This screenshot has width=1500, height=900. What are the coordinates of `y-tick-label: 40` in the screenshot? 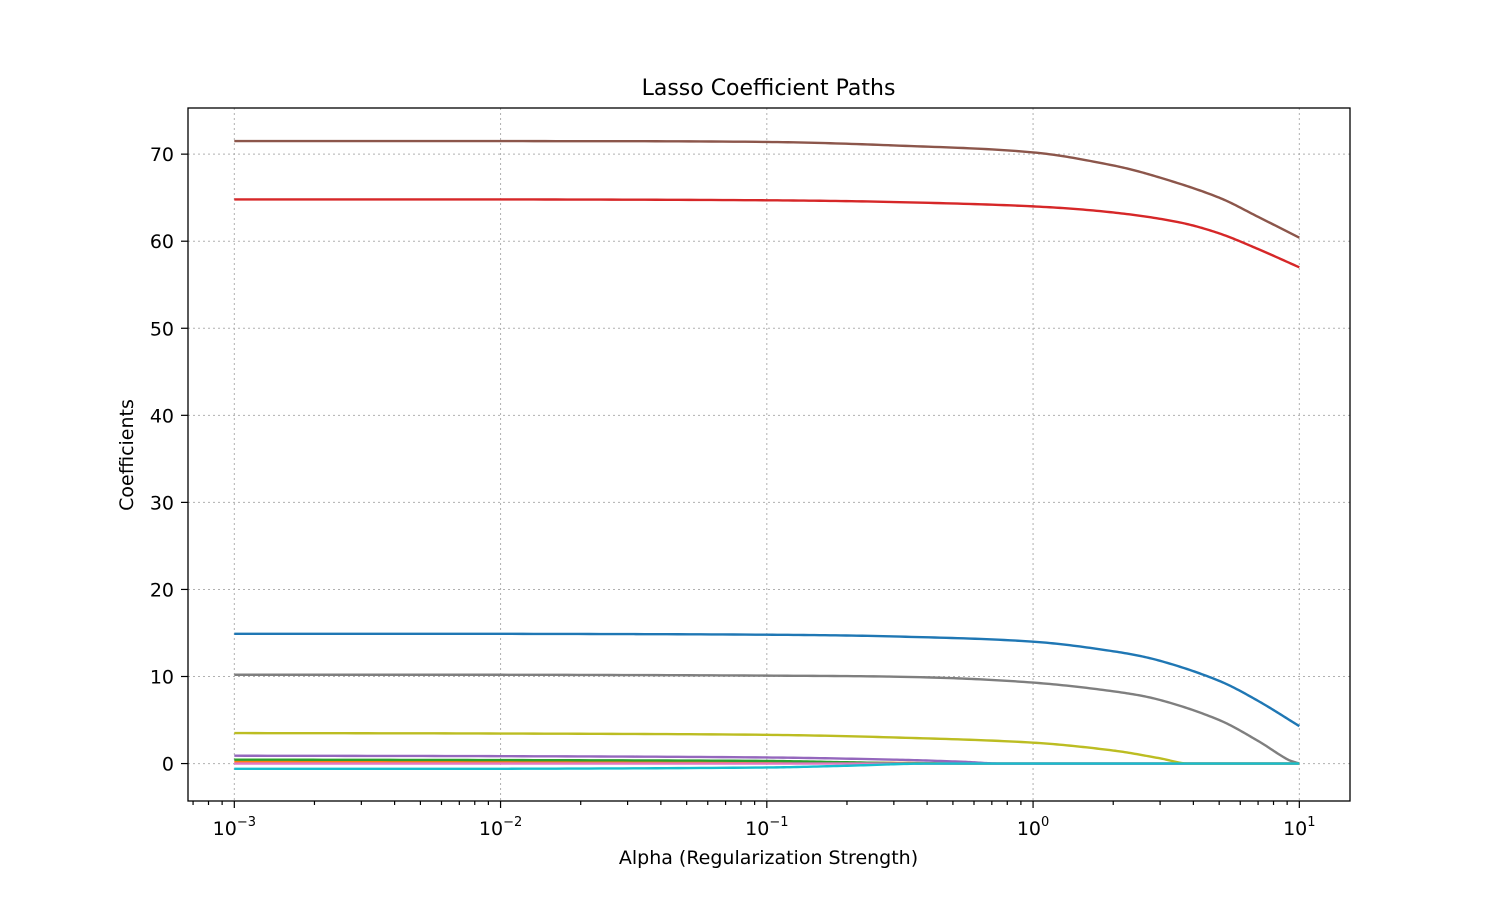 It's located at (162, 416).